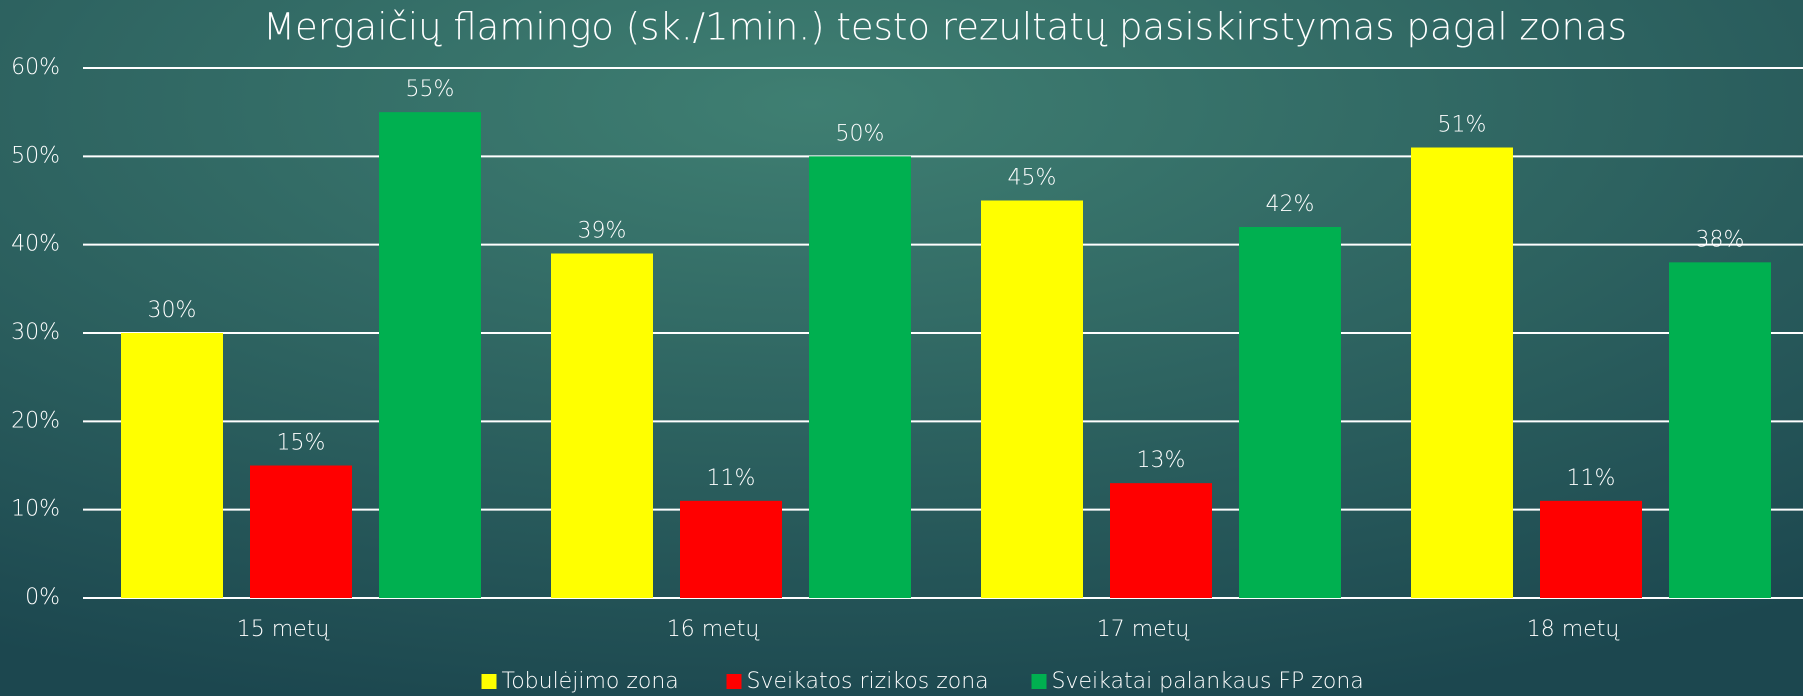  What do you see at coordinates (172, 310) in the screenshot?
I see `data-label: 30%` at bounding box center [172, 310].